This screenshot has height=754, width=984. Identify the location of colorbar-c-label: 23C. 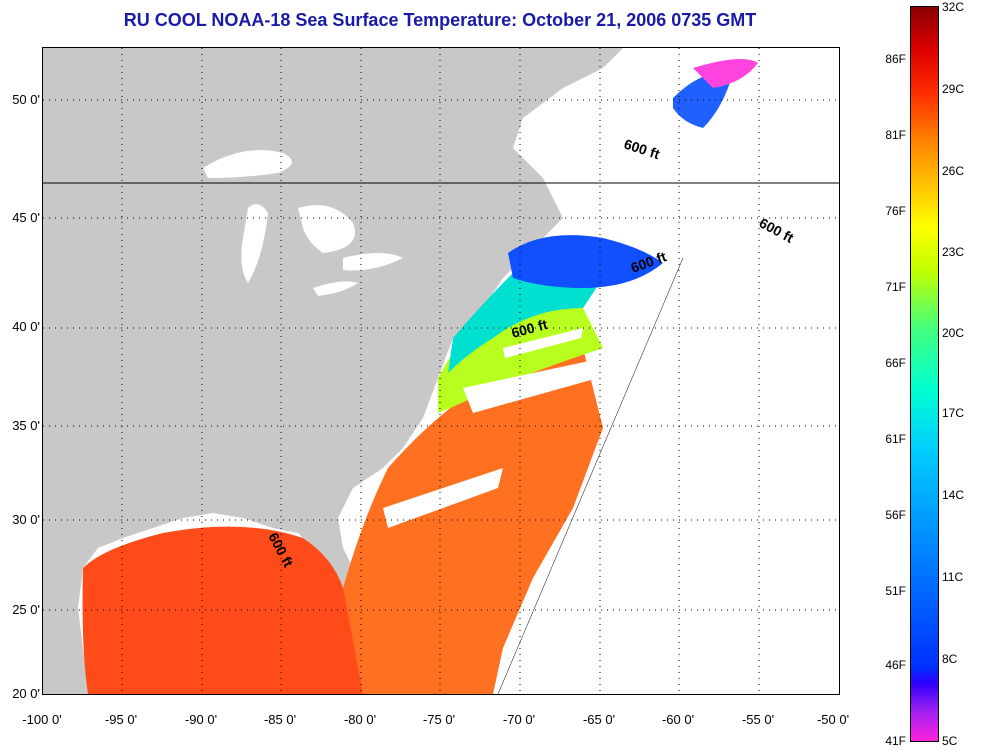
(953, 252).